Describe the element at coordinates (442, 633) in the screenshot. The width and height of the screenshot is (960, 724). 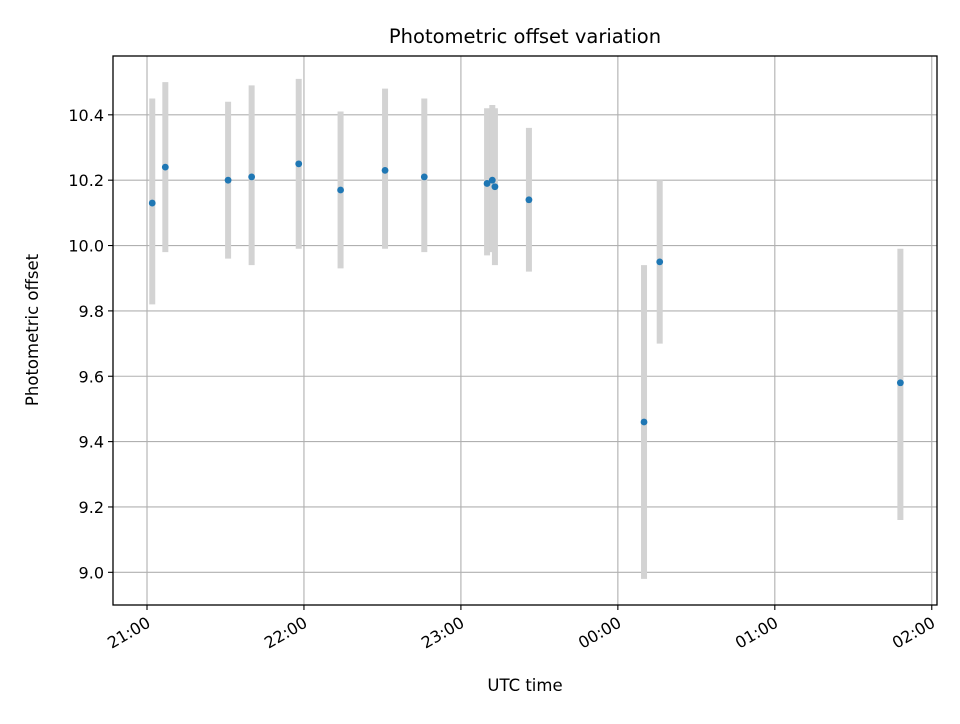
I see `x-tick-label: 23:00` at that location.